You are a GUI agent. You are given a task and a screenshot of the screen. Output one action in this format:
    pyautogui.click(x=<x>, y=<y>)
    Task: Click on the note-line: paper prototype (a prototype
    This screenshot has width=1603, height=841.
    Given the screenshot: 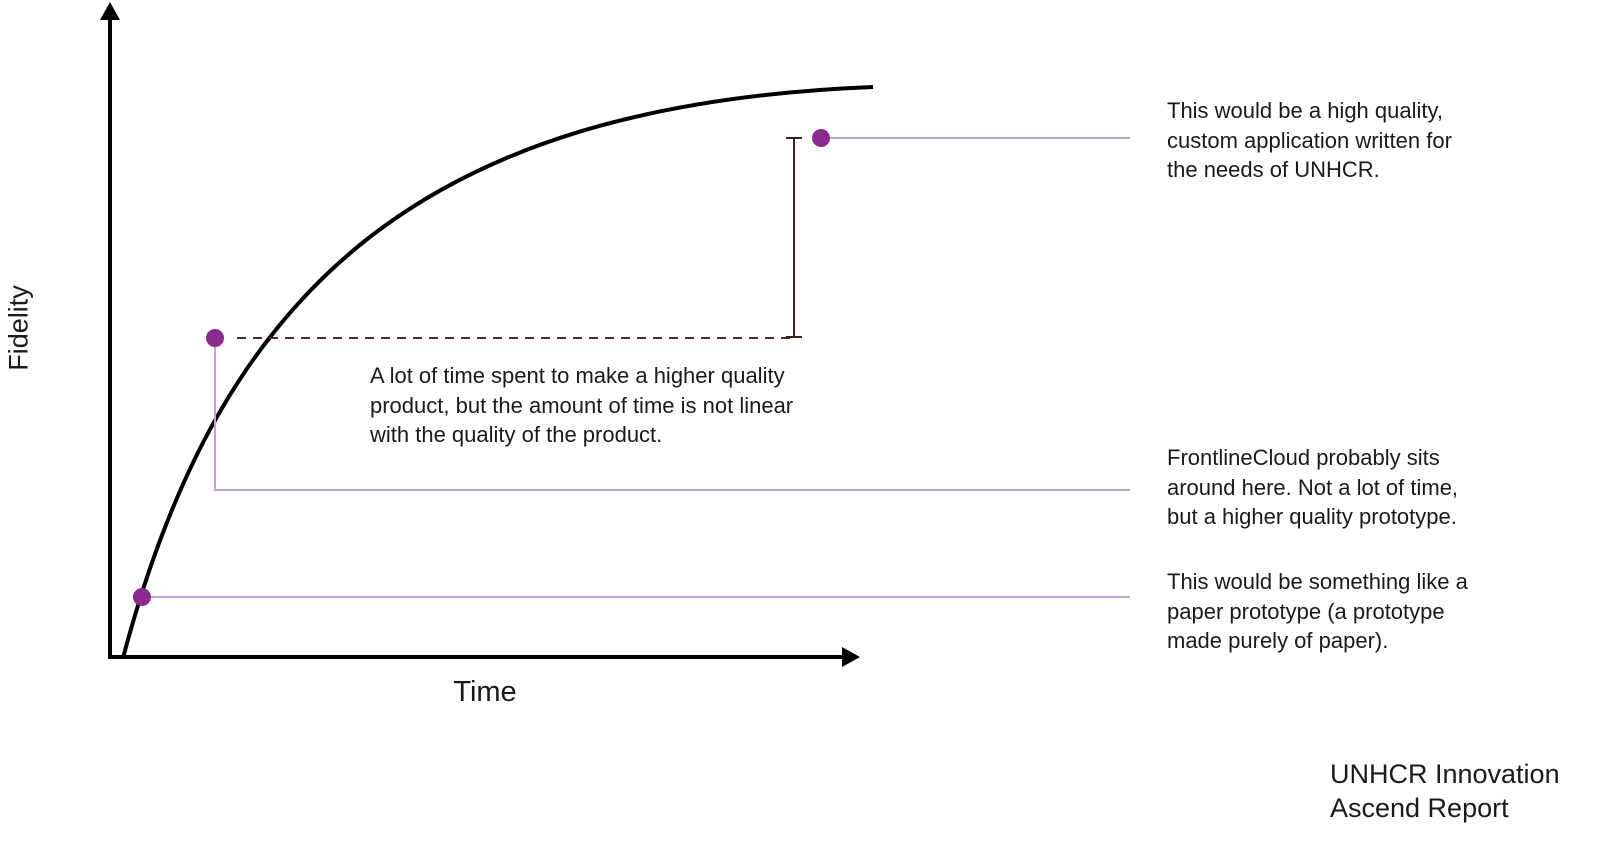 What is the action you would take?
    pyautogui.click(x=1306, y=611)
    